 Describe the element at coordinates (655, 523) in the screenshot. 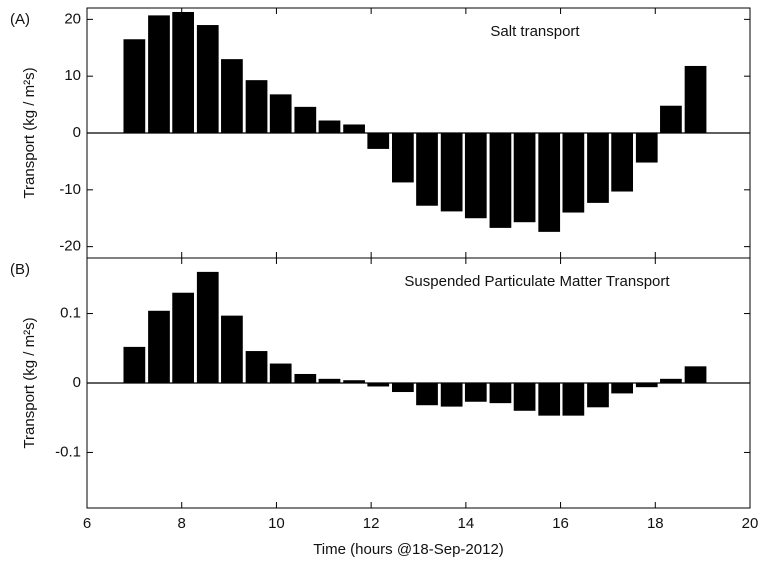

I see `x-tick-label: 18` at that location.